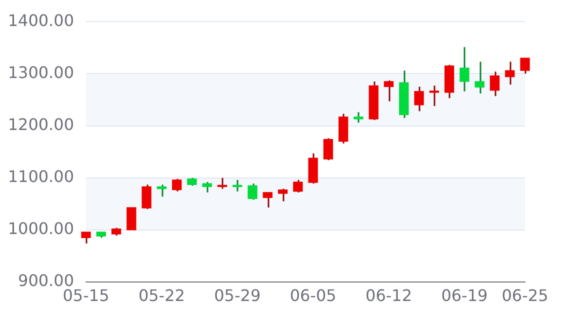 The image size is (565, 322). What do you see at coordinates (161, 295) in the screenshot?
I see `x-tick-label: 05-22` at bounding box center [161, 295].